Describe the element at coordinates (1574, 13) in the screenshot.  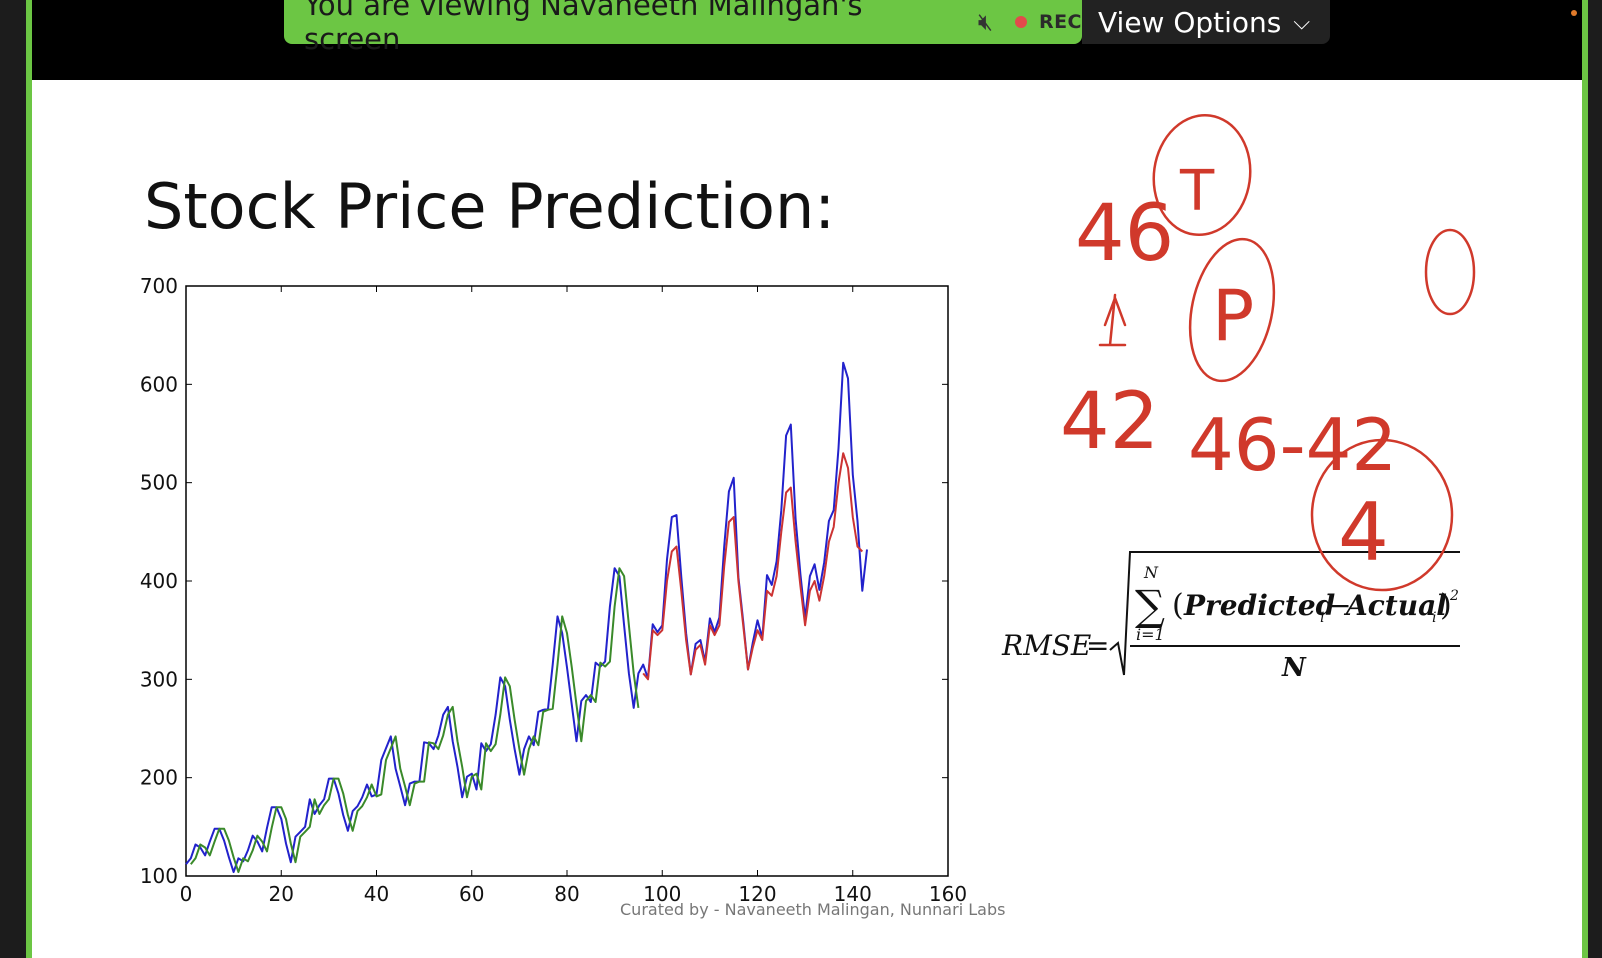
I see `status-dot-icon` at that location.